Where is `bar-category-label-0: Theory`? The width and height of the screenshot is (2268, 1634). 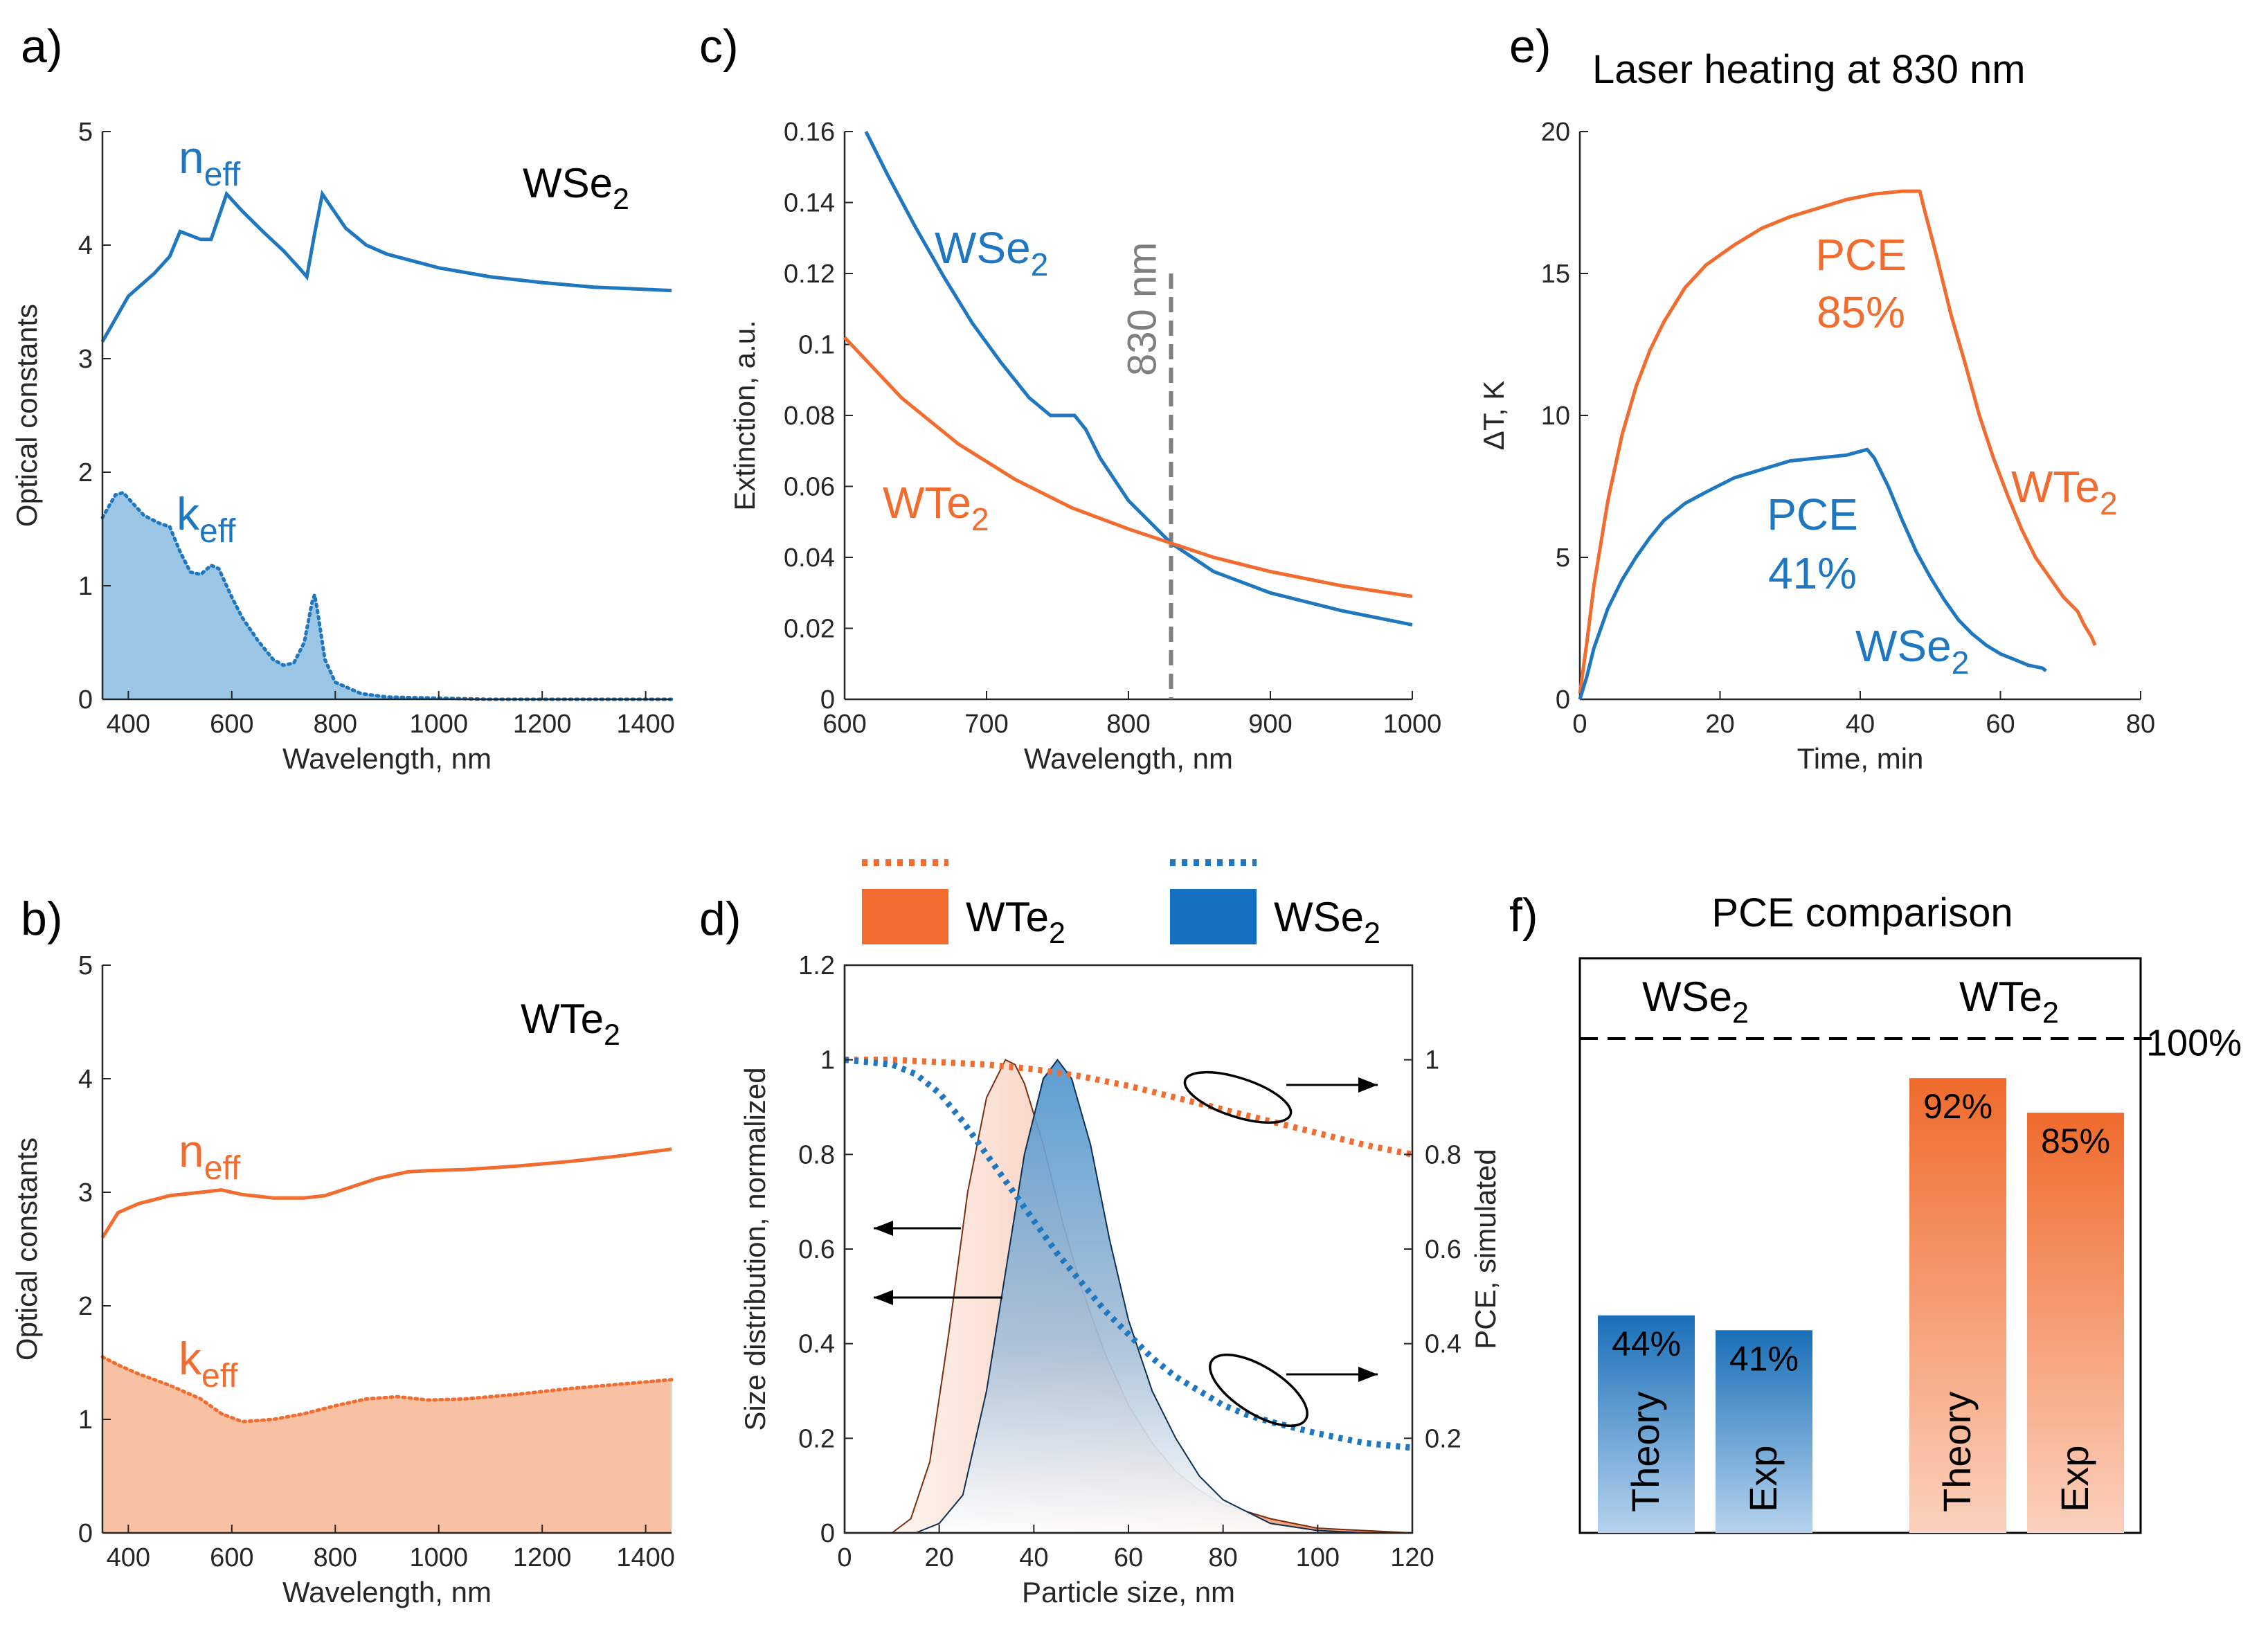 bar-category-label-0: Theory is located at coordinates (1645, 1452).